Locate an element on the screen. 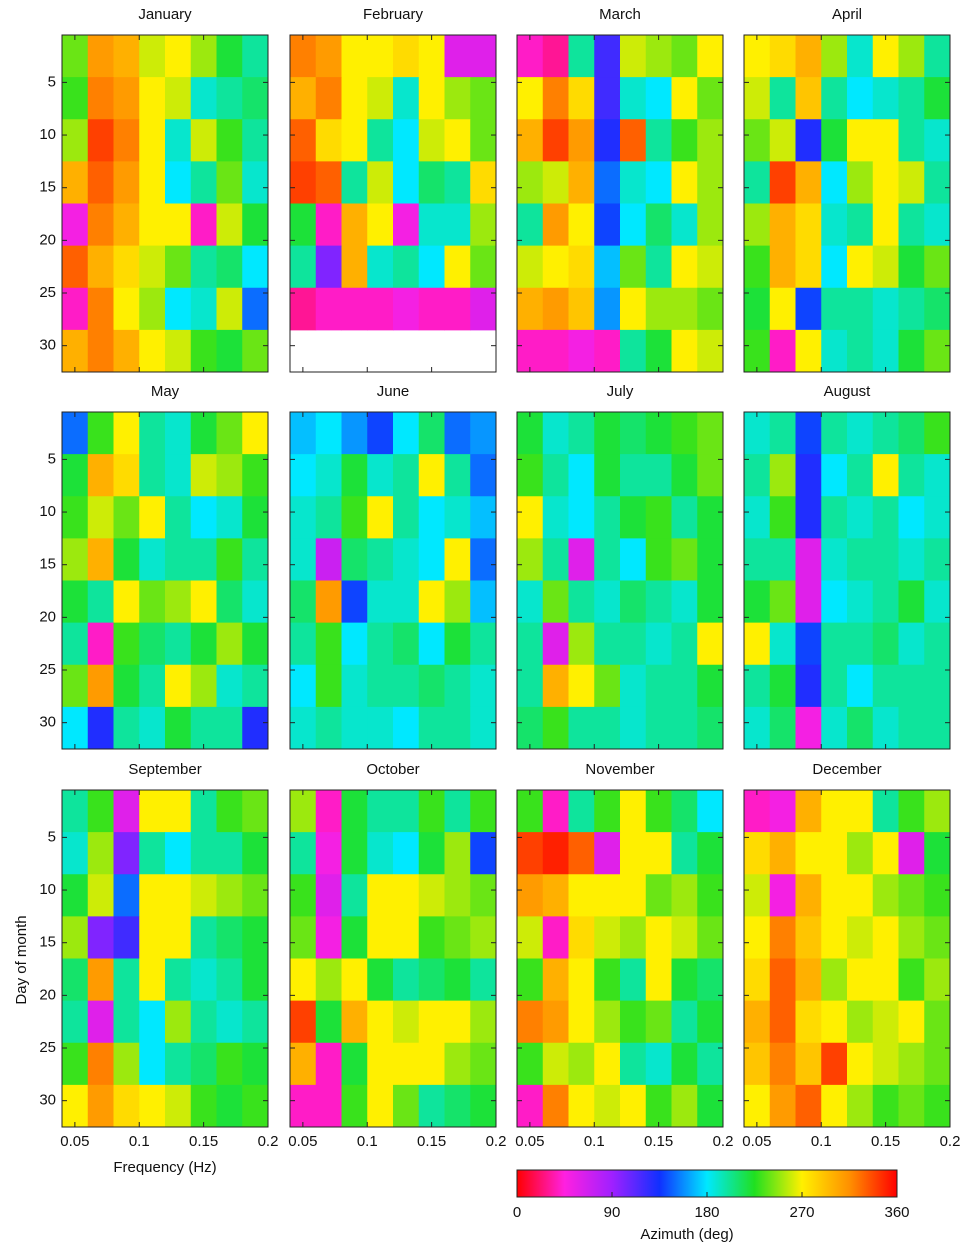 This screenshot has width=963, height=1250. colorbar-label: Azimuth (deg) is located at coordinates (686, 1234).